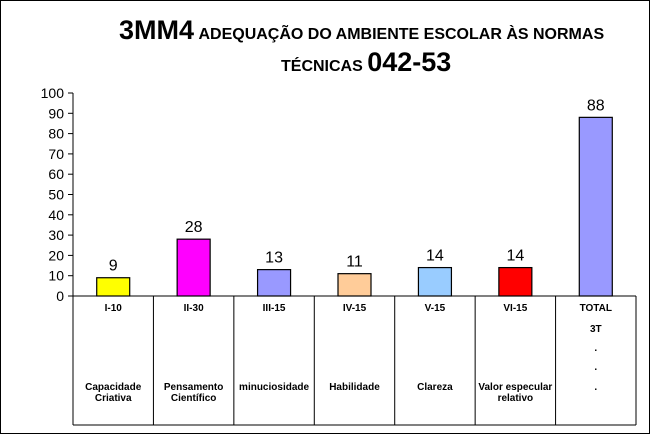  Describe the element at coordinates (274, 258) in the screenshot. I see `data-label: 13` at that location.